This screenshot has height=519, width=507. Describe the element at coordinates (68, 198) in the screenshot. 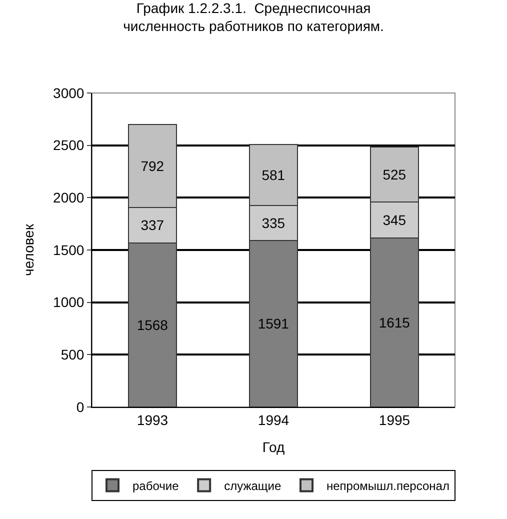

I see `y-tick-label: 2000` at that location.